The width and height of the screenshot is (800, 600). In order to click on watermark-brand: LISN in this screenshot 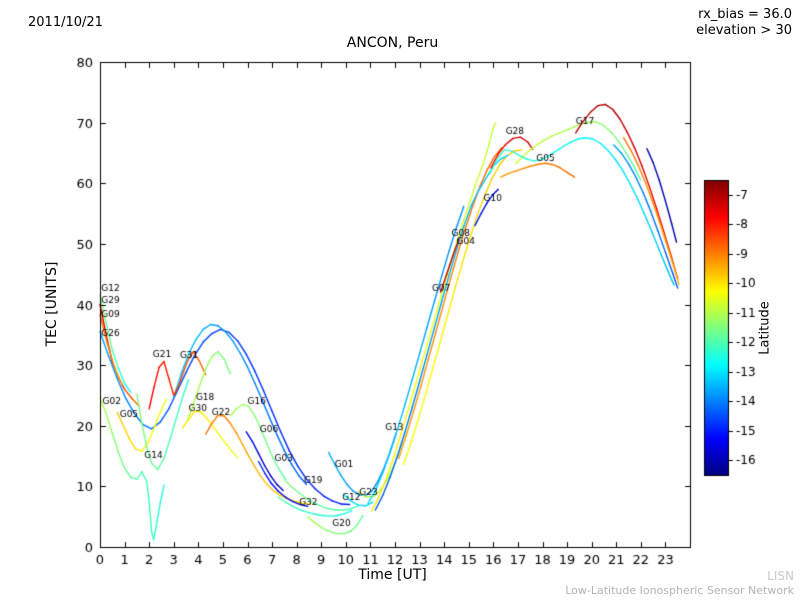, I will do `click(780, 576)`.